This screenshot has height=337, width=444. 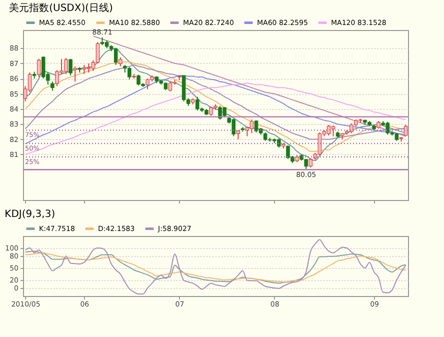 I want to click on chart-title: KDJ(9,3,3), so click(x=30, y=214).